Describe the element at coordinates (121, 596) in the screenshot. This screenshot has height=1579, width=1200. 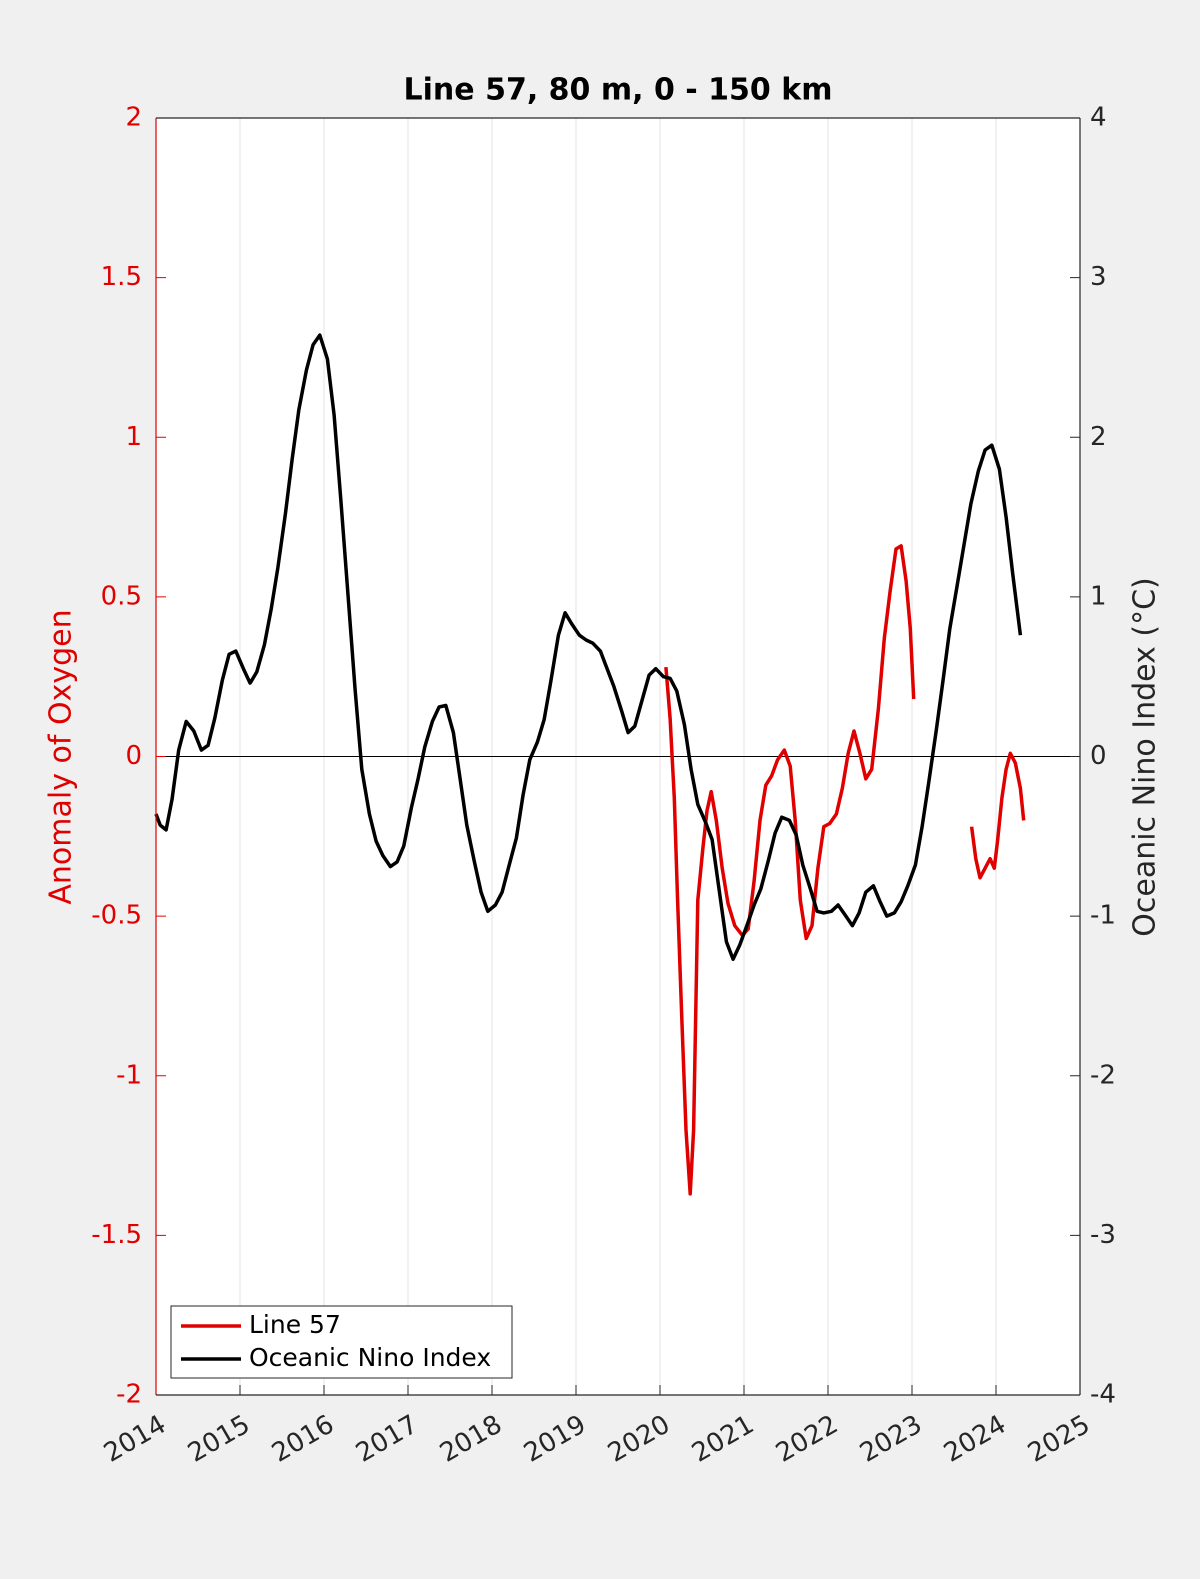
I see `y-tick-label: 0.5` at that location.